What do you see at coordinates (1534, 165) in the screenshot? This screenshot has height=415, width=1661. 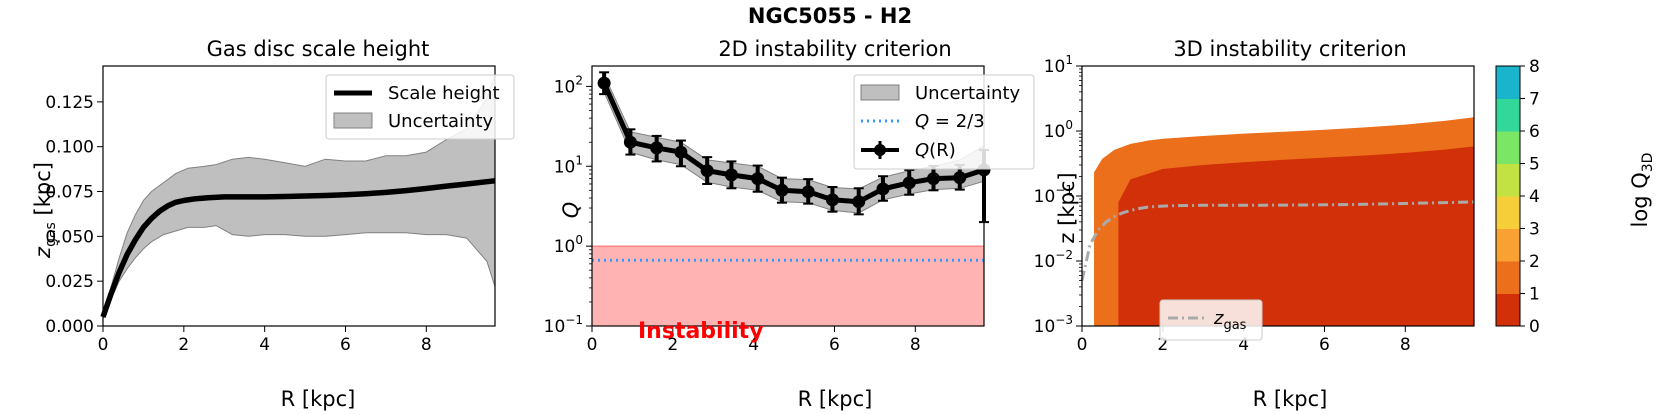 I see `colorbar-tick-label: 5` at bounding box center [1534, 165].